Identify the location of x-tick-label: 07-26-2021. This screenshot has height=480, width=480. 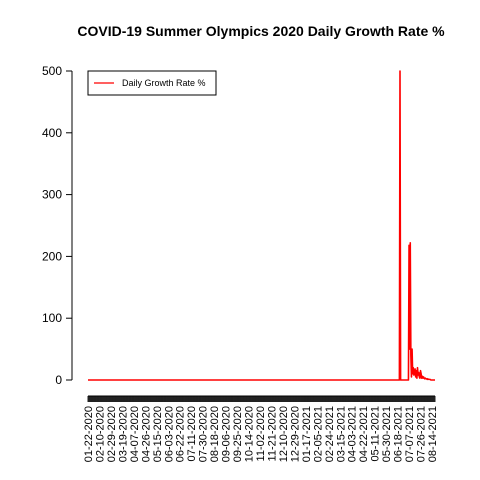
(422, 434).